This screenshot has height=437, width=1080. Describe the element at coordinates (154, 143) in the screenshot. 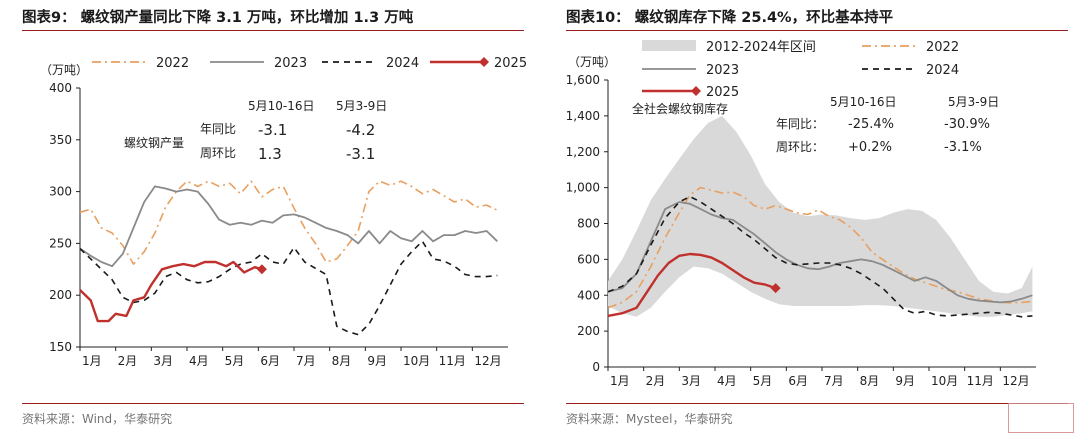

I see `annotation-label: 螺纹钢产量` at that location.